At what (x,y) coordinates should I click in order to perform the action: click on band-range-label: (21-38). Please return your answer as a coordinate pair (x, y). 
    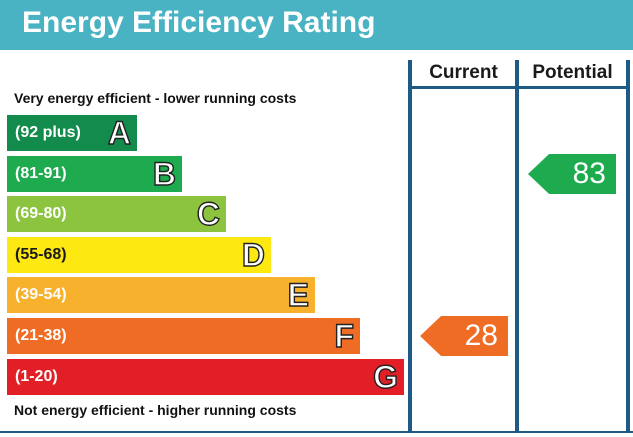
    Looking at the image, I should click on (41, 335).